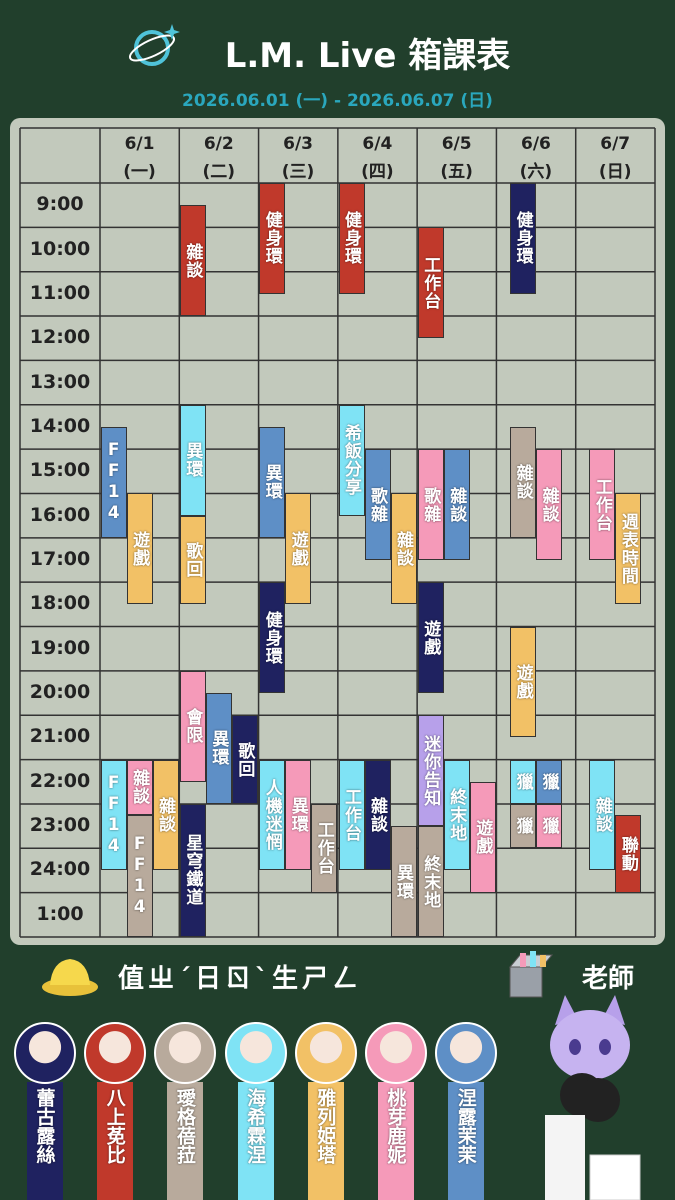 The height and width of the screenshot is (1200, 675). What do you see at coordinates (60, 913) in the screenshot?
I see `time-label: 1:00` at bounding box center [60, 913].